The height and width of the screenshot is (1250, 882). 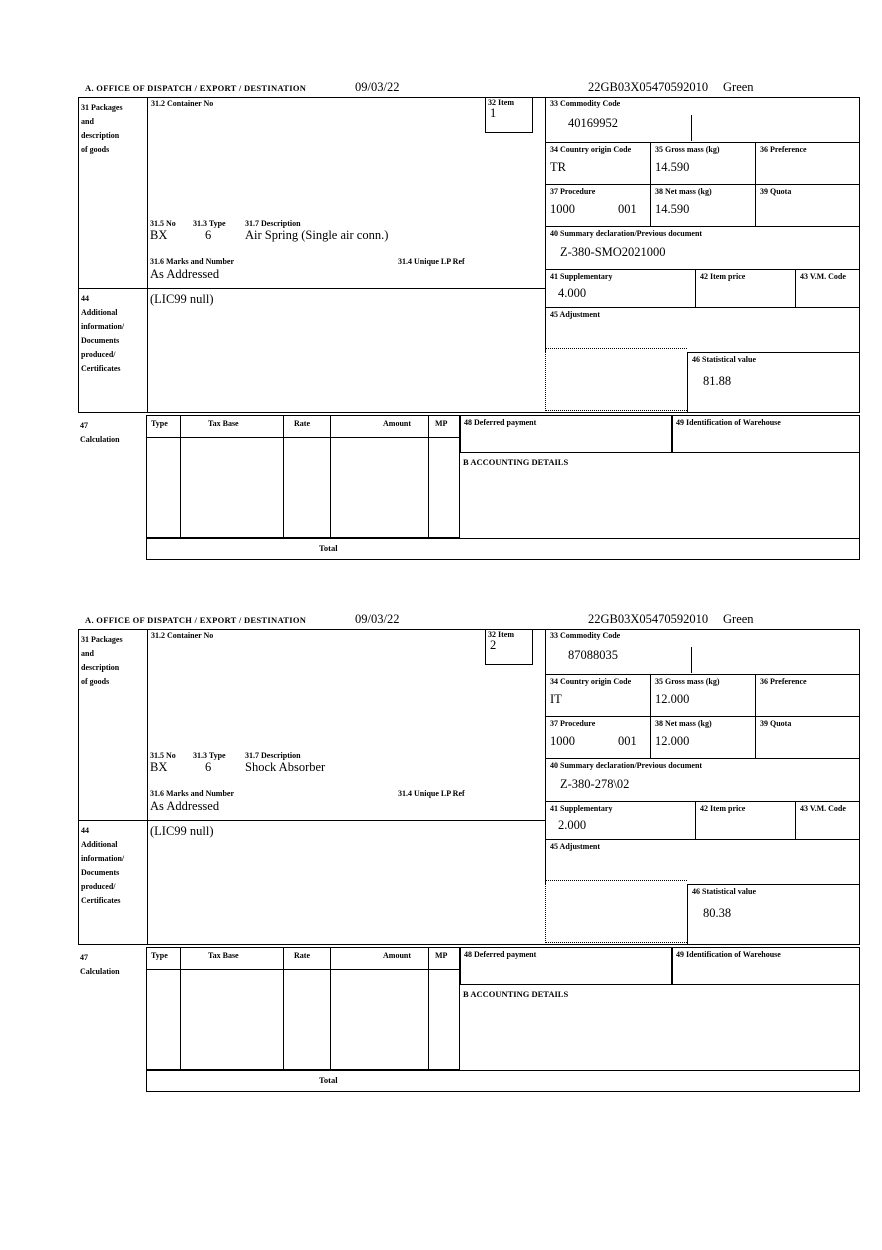 What do you see at coordinates (192, 261) in the screenshot?
I see `marks-and-number-label: 31.6 Marks and Number` at bounding box center [192, 261].